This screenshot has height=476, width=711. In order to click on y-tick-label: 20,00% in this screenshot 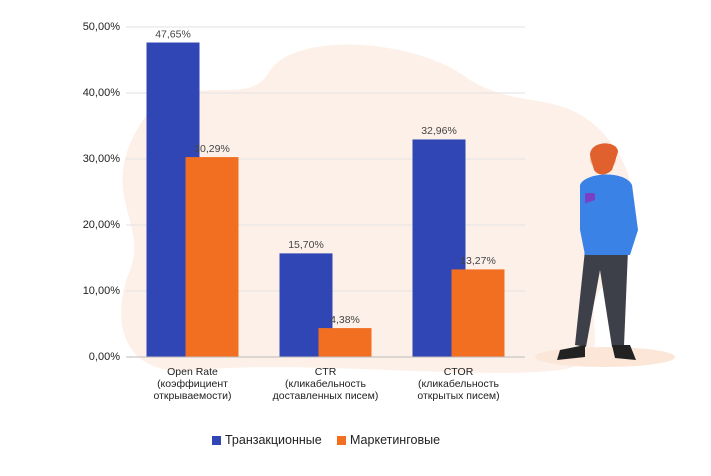, I will do `click(102, 225)`.